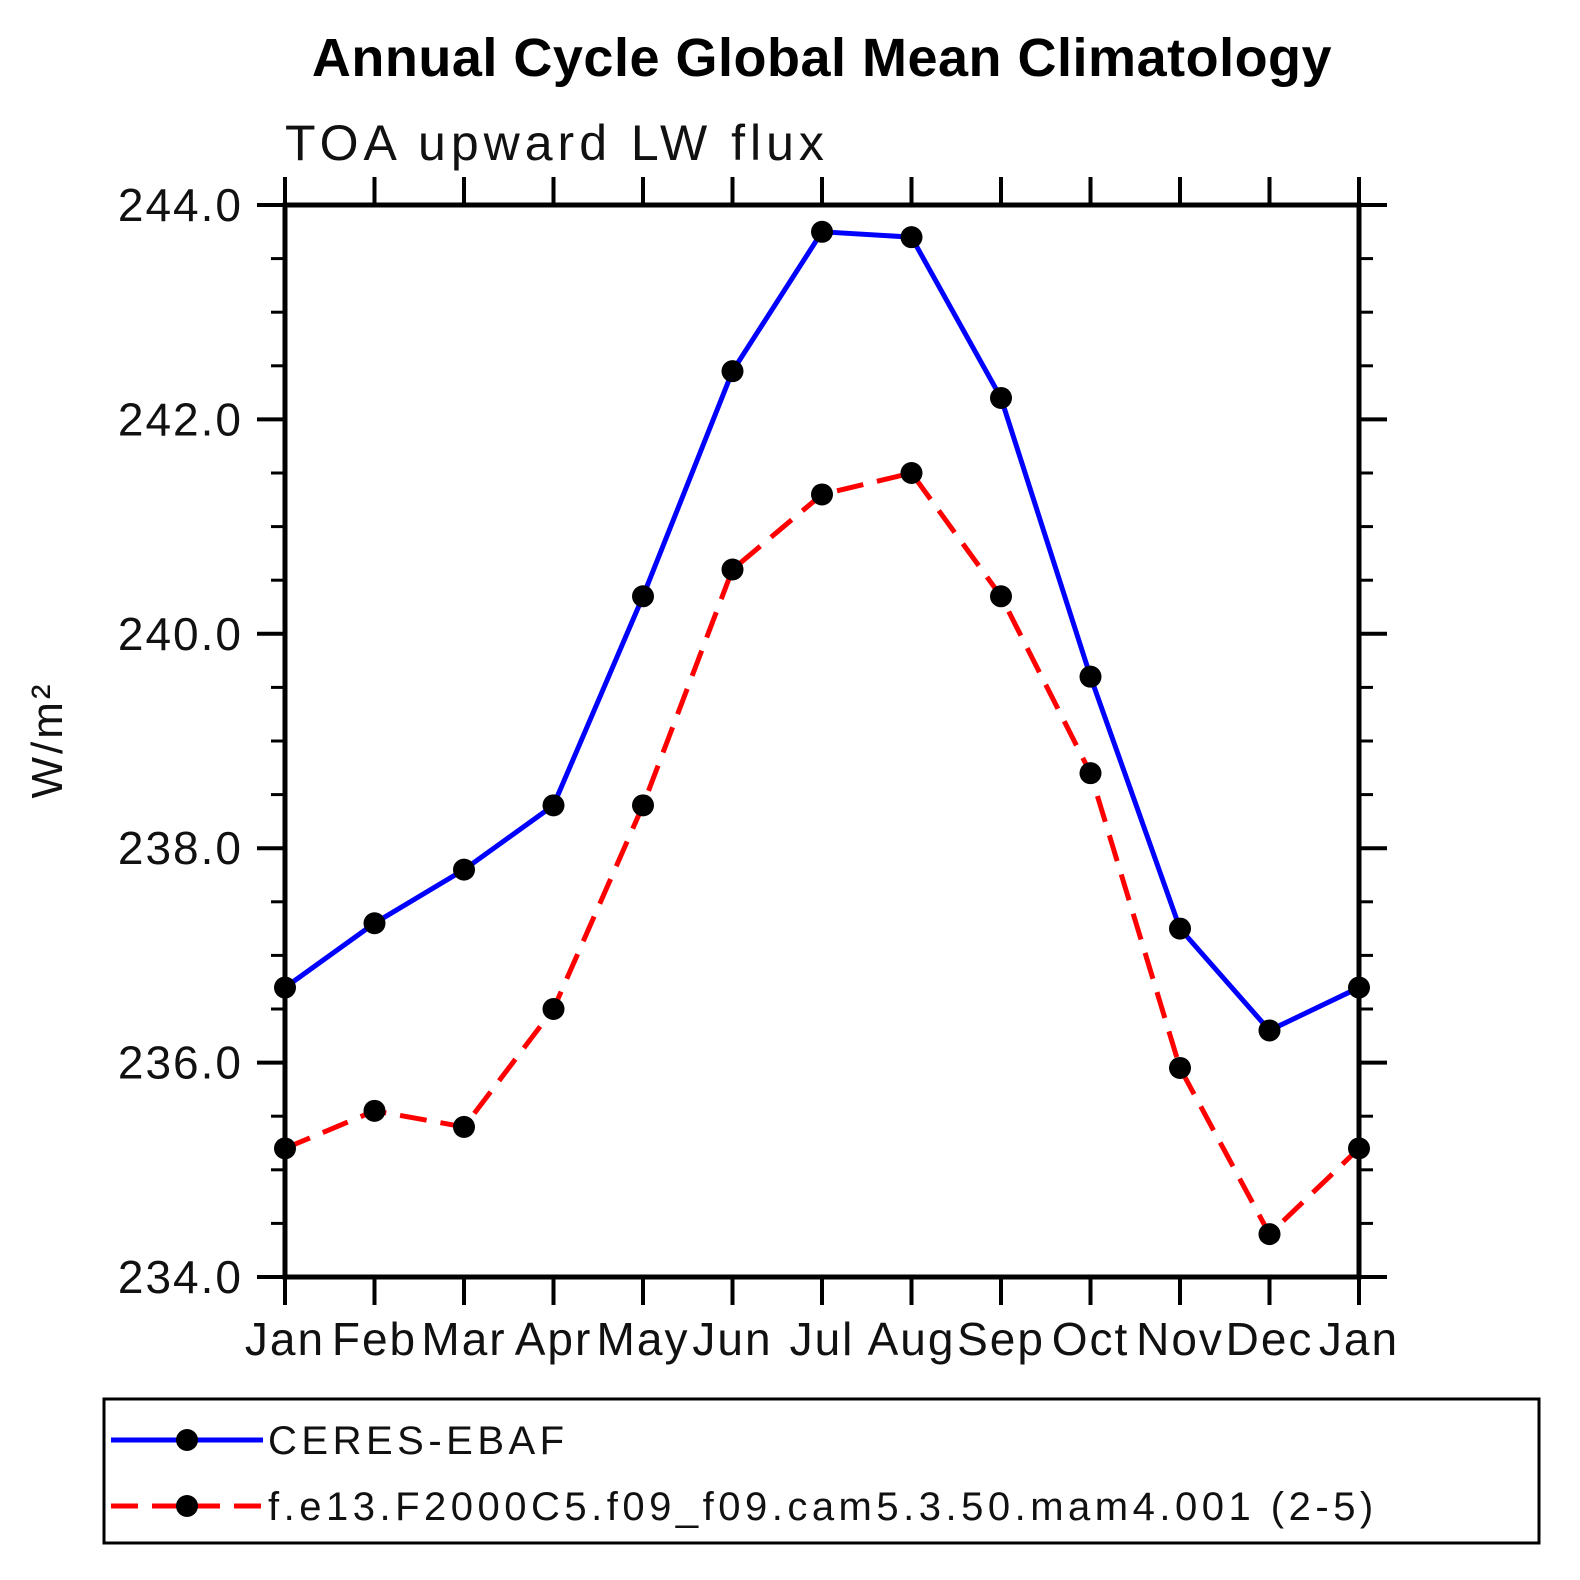 The height and width of the screenshot is (1580, 1580). What do you see at coordinates (912, 1339) in the screenshot?
I see `x-tick-label: Aug` at bounding box center [912, 1339].